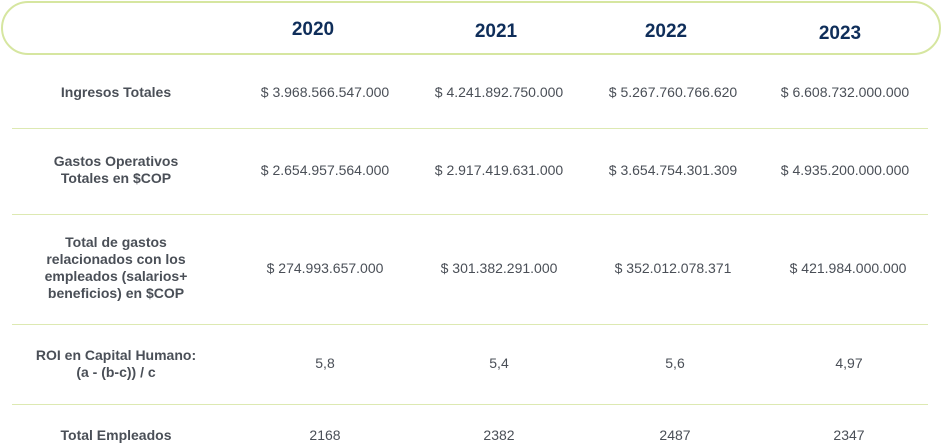  I want to click on year-header-2023: 2023, so click(840, 33).